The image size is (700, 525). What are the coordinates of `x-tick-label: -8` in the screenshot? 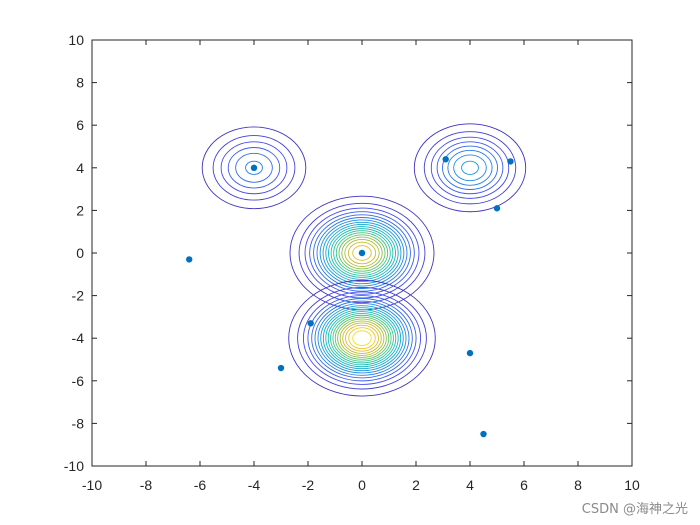 It's located at (146, 485).